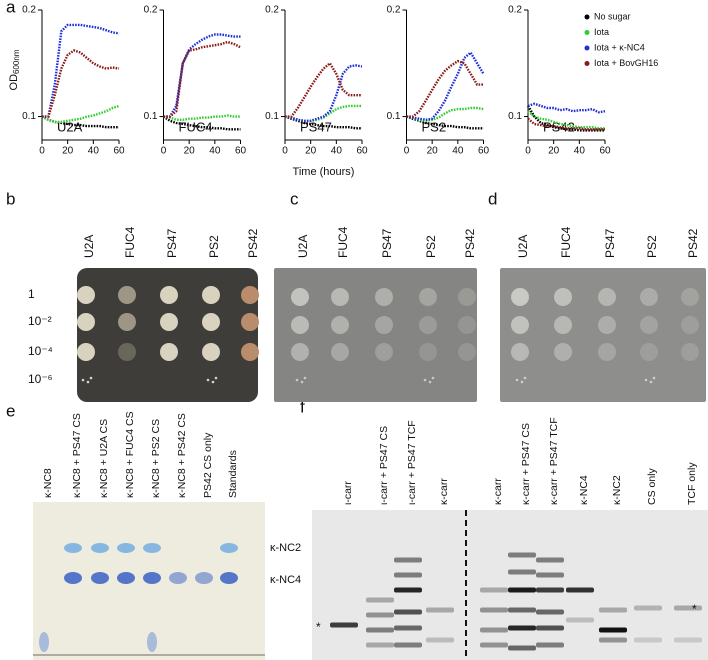  What do you see at coordinates (510, 585) in the screenshot?
I see `gel-image` at bounding box center [510, 585].